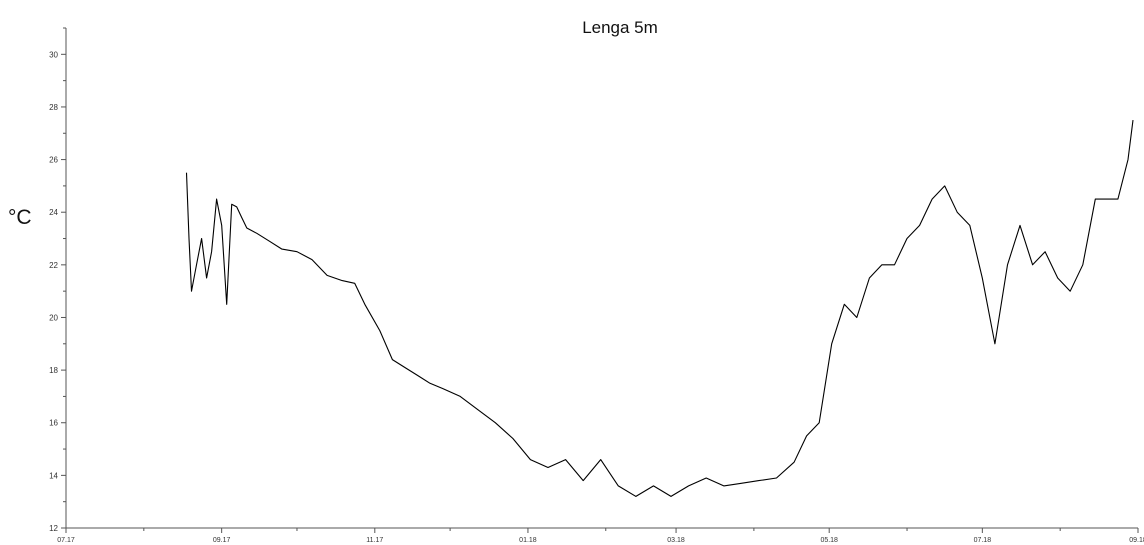 This screenshot has height=545, width=1144. Describe the element at coordinates (222, 540) in the screenshot. I see `x-tick-label: 09.17` at that location.